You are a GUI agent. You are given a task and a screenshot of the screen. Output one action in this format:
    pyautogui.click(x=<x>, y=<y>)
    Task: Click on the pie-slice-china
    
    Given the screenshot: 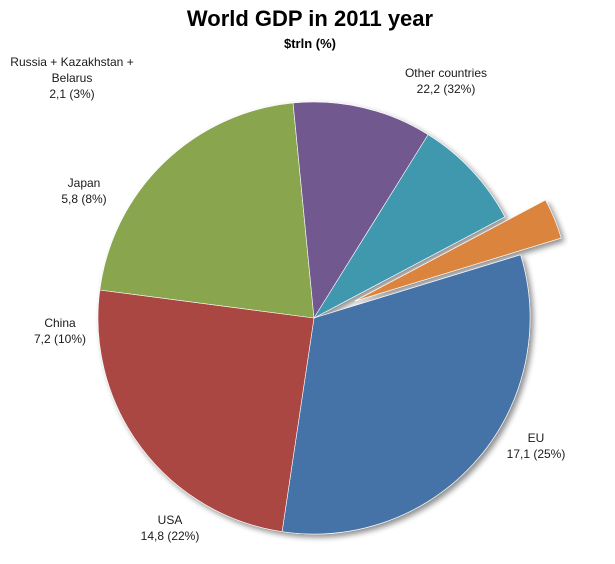 What is the action you would take?
    pyautogui.click(x=360, y=210)
    